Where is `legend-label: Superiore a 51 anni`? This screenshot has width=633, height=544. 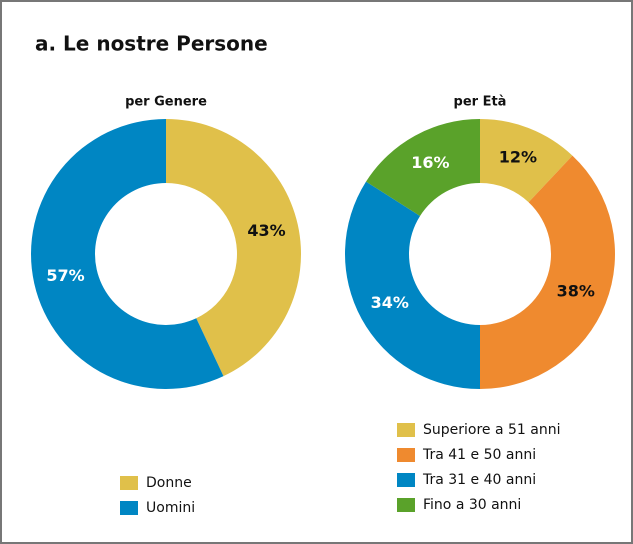 legend-label: Superiore a 51 anni is located at coordinates (492, 430).